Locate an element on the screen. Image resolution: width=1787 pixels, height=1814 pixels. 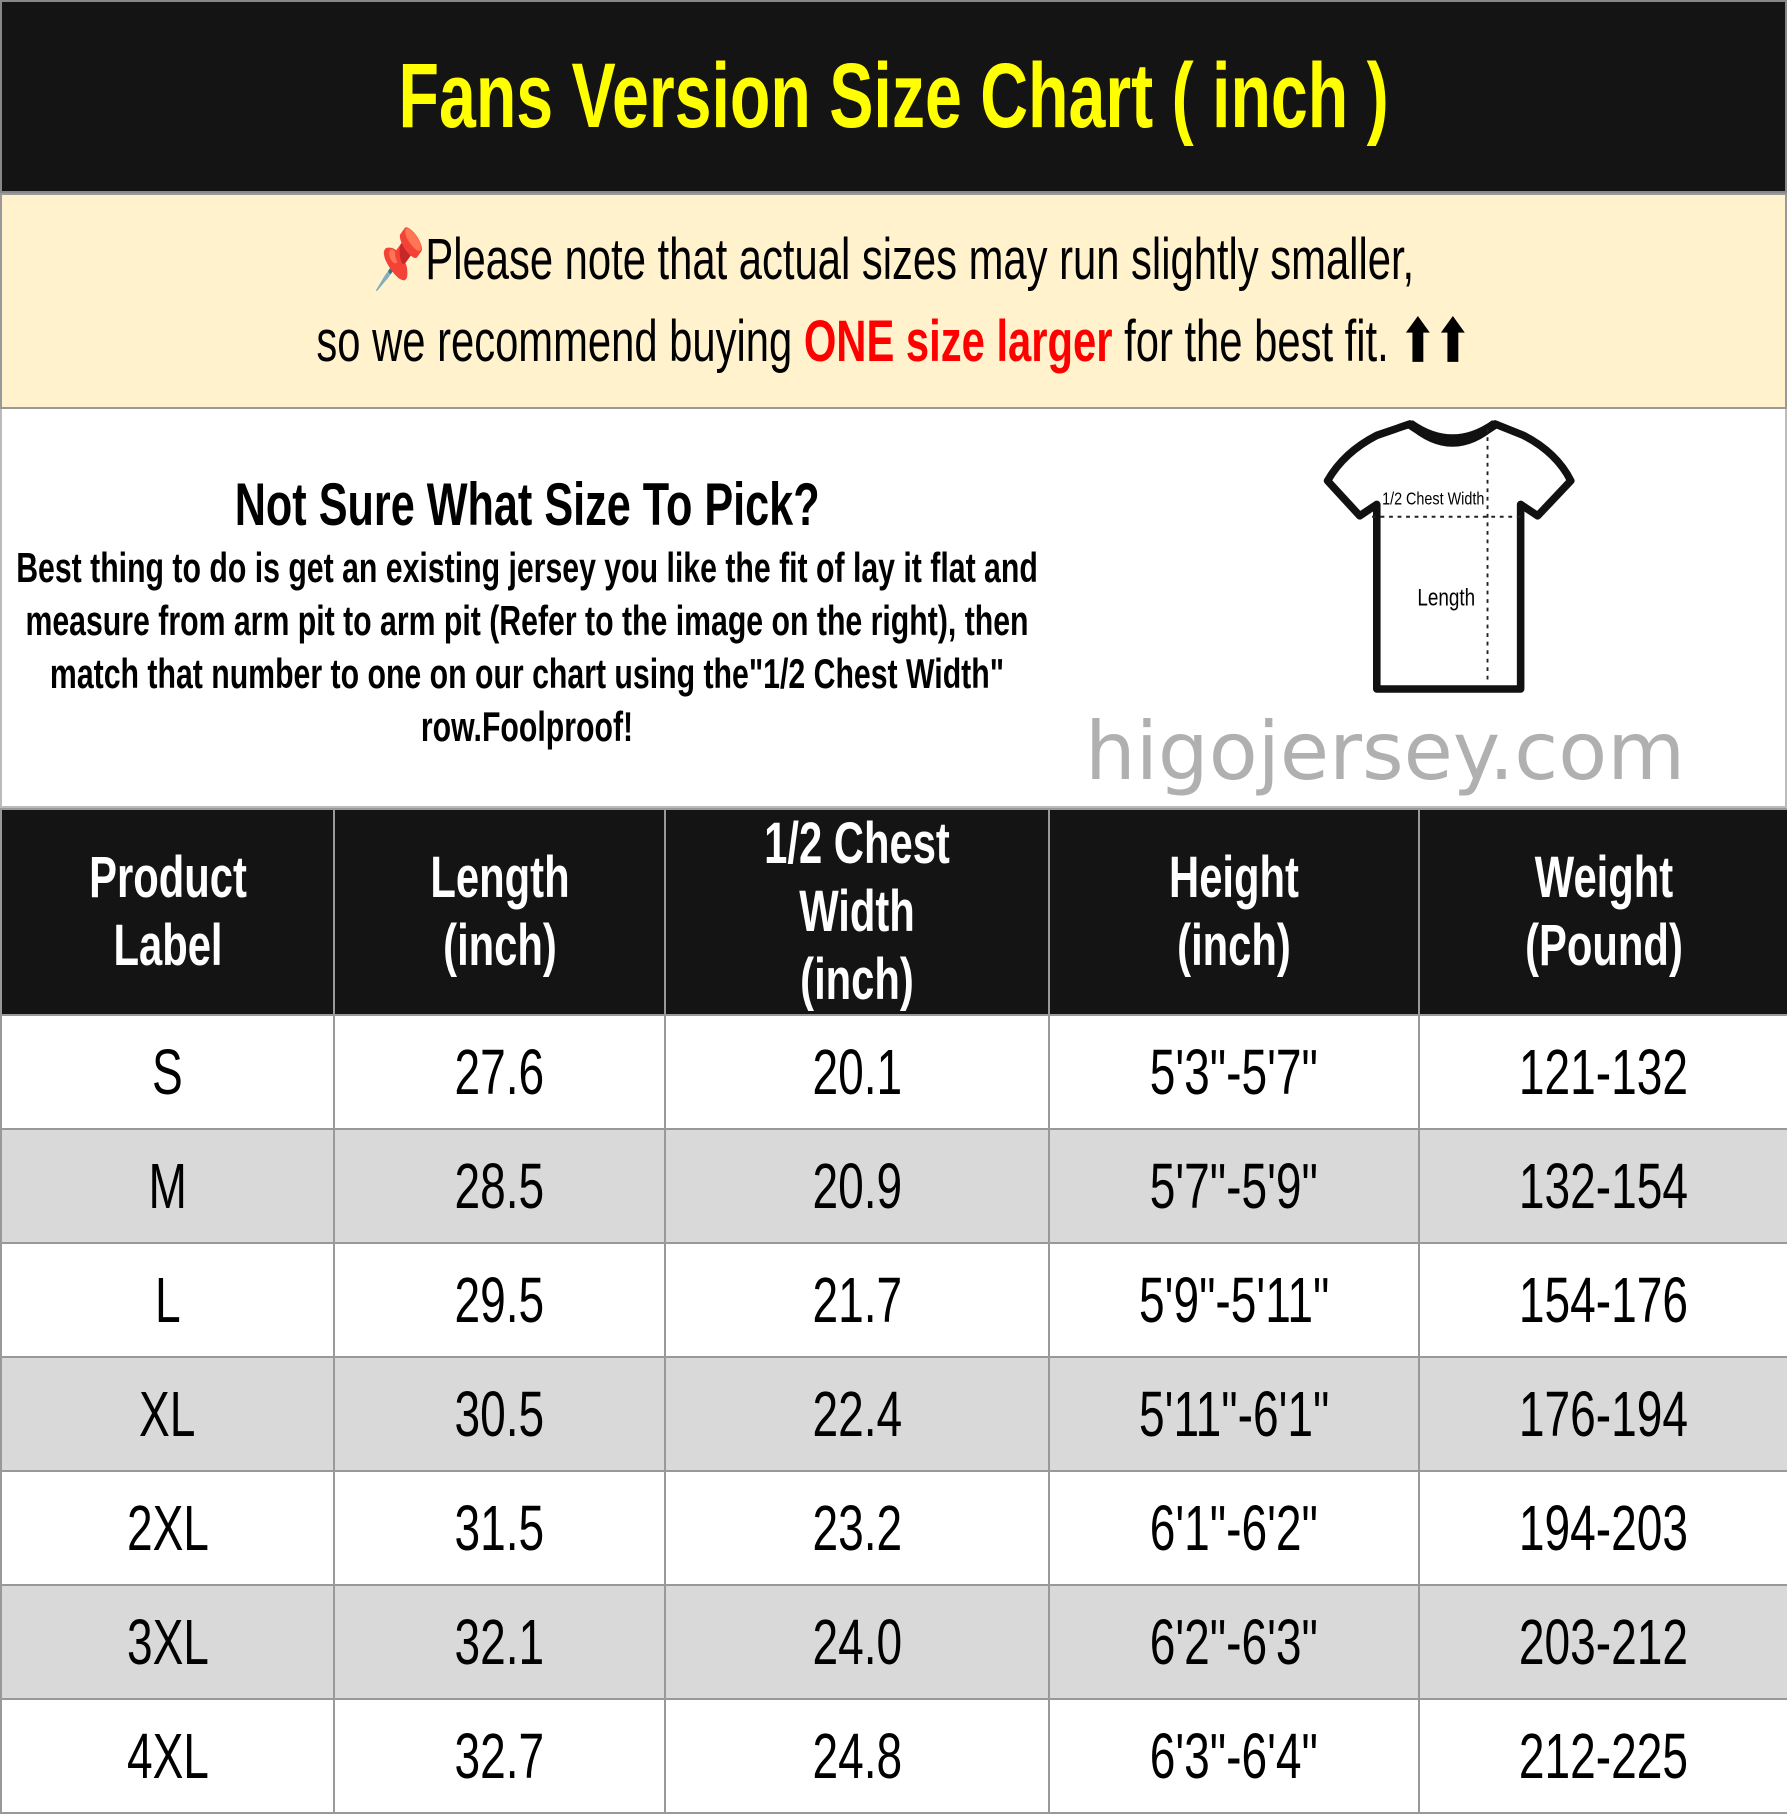
table-cell: 28.5 is located at coordinates (499, 1186).